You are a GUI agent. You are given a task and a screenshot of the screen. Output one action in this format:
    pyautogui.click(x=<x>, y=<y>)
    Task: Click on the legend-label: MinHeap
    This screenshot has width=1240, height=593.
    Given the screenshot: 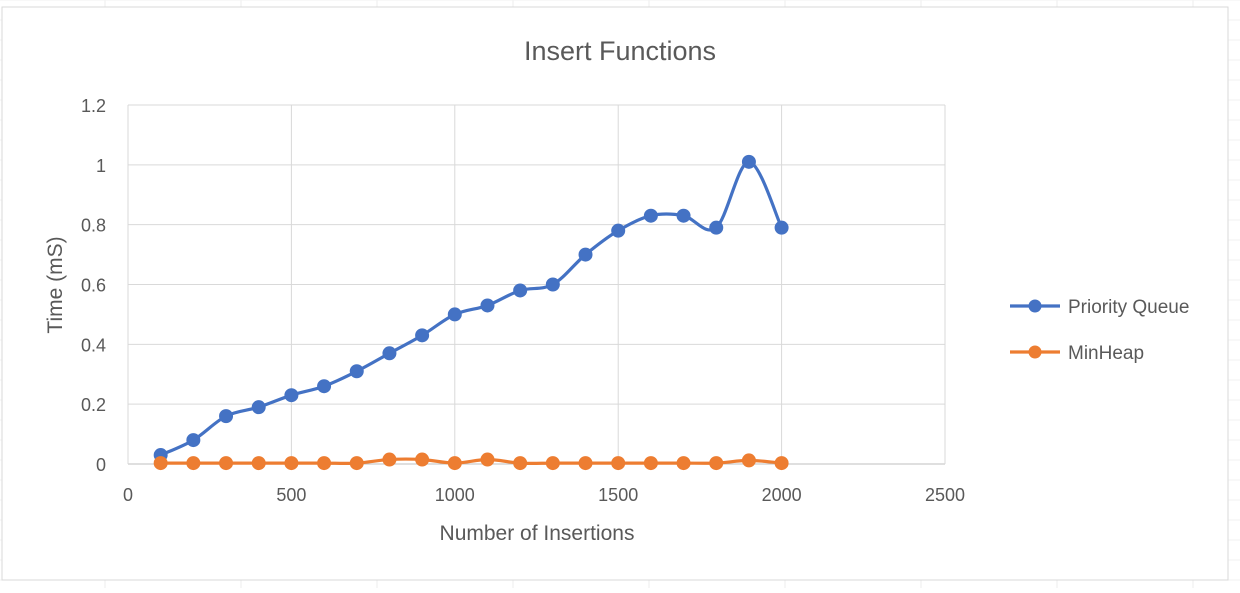 What is the action you would take?
    pyautogui.click(x=1106, y=353)
    